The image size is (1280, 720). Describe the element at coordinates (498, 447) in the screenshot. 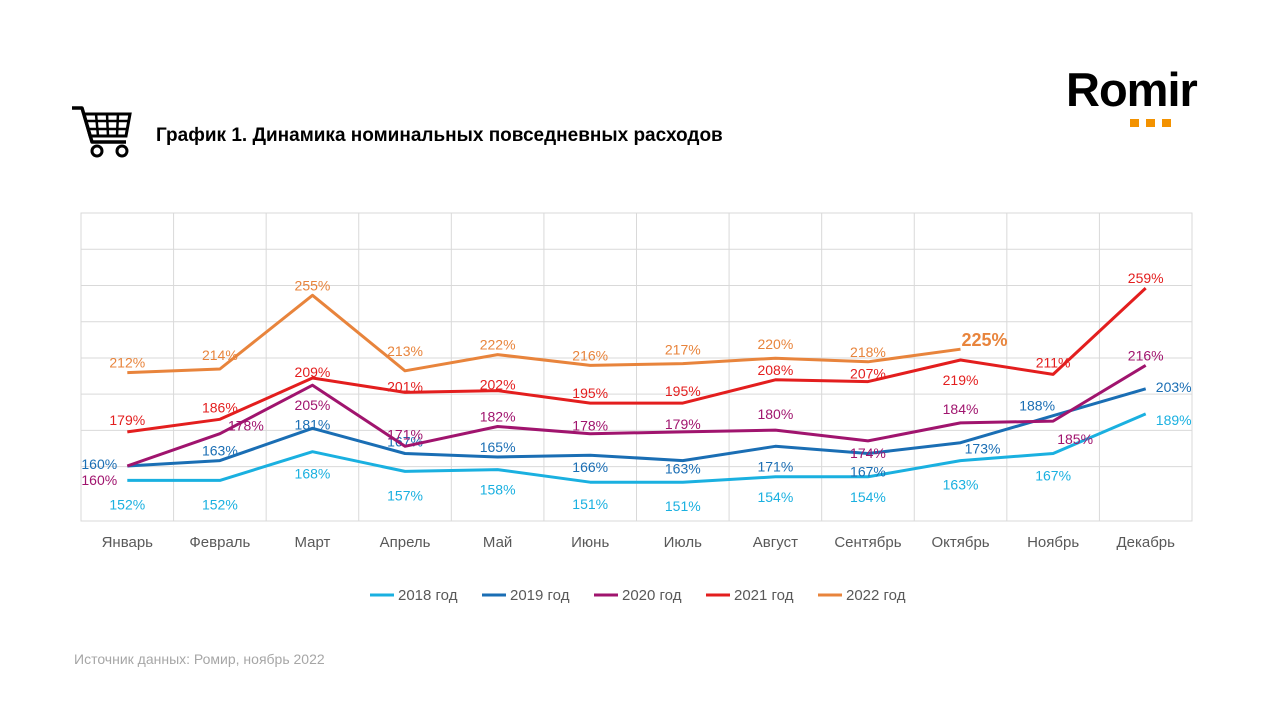

I see `data-label: 165%` at that location.